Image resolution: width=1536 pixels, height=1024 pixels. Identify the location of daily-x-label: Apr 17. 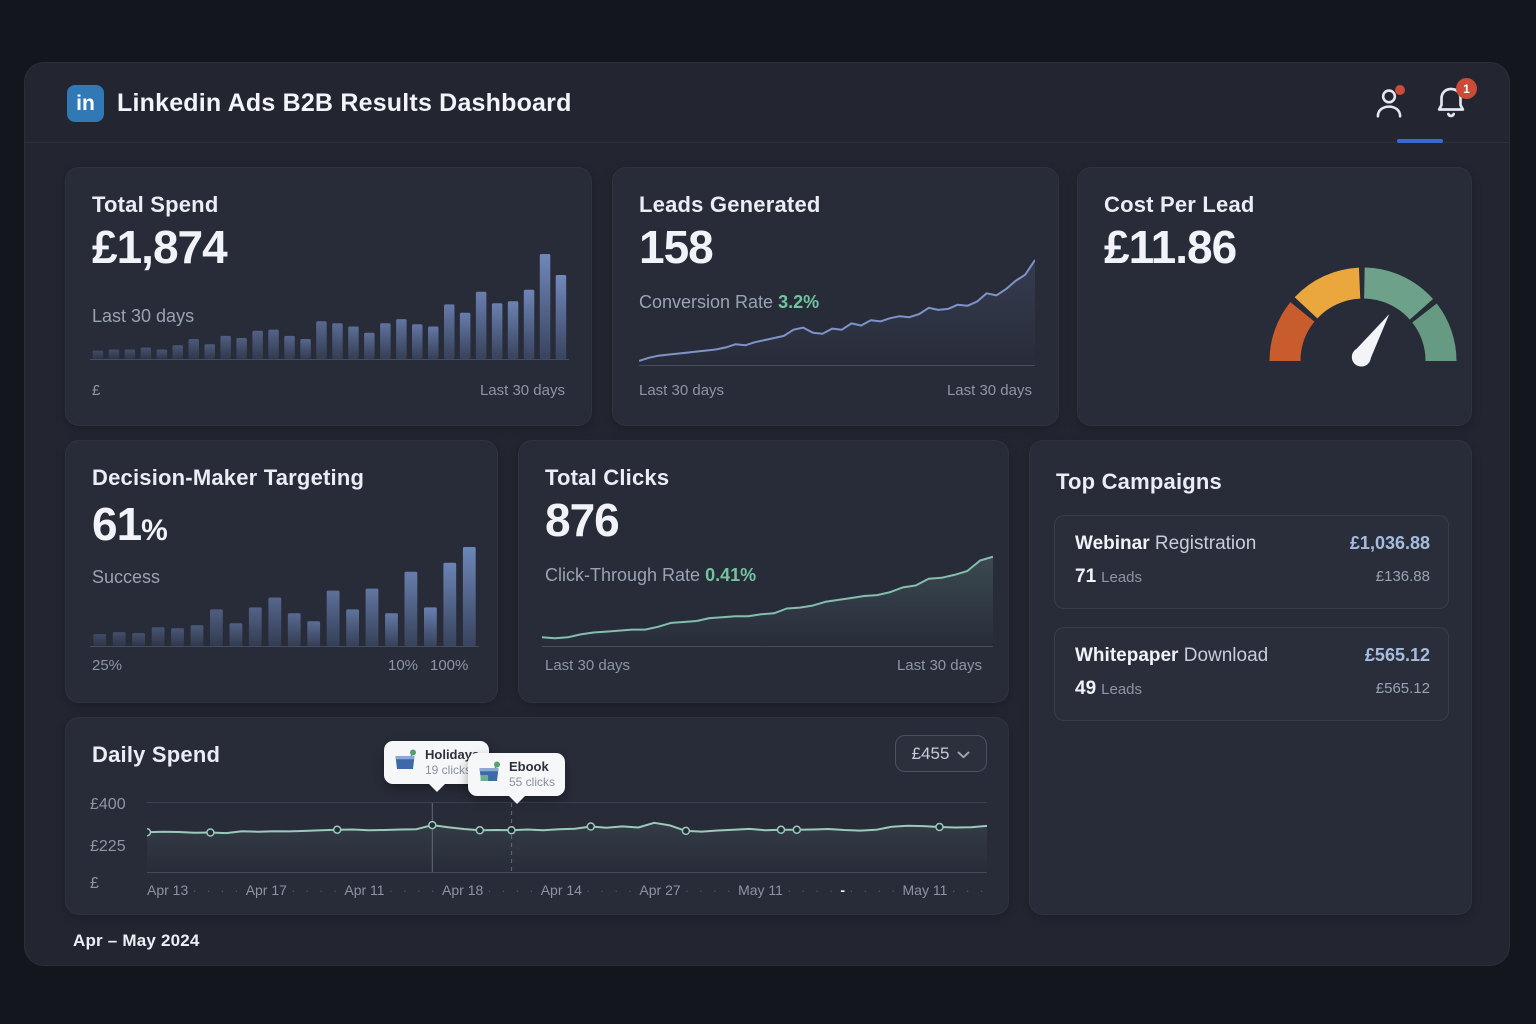
(266, 890).